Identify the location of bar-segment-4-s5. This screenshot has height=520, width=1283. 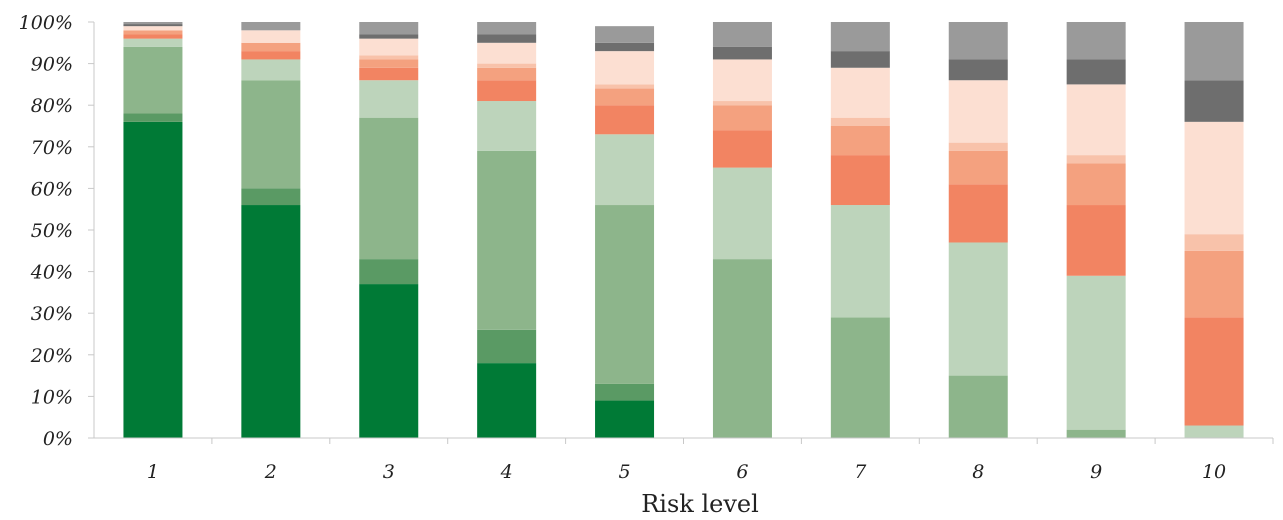
(507, 91).